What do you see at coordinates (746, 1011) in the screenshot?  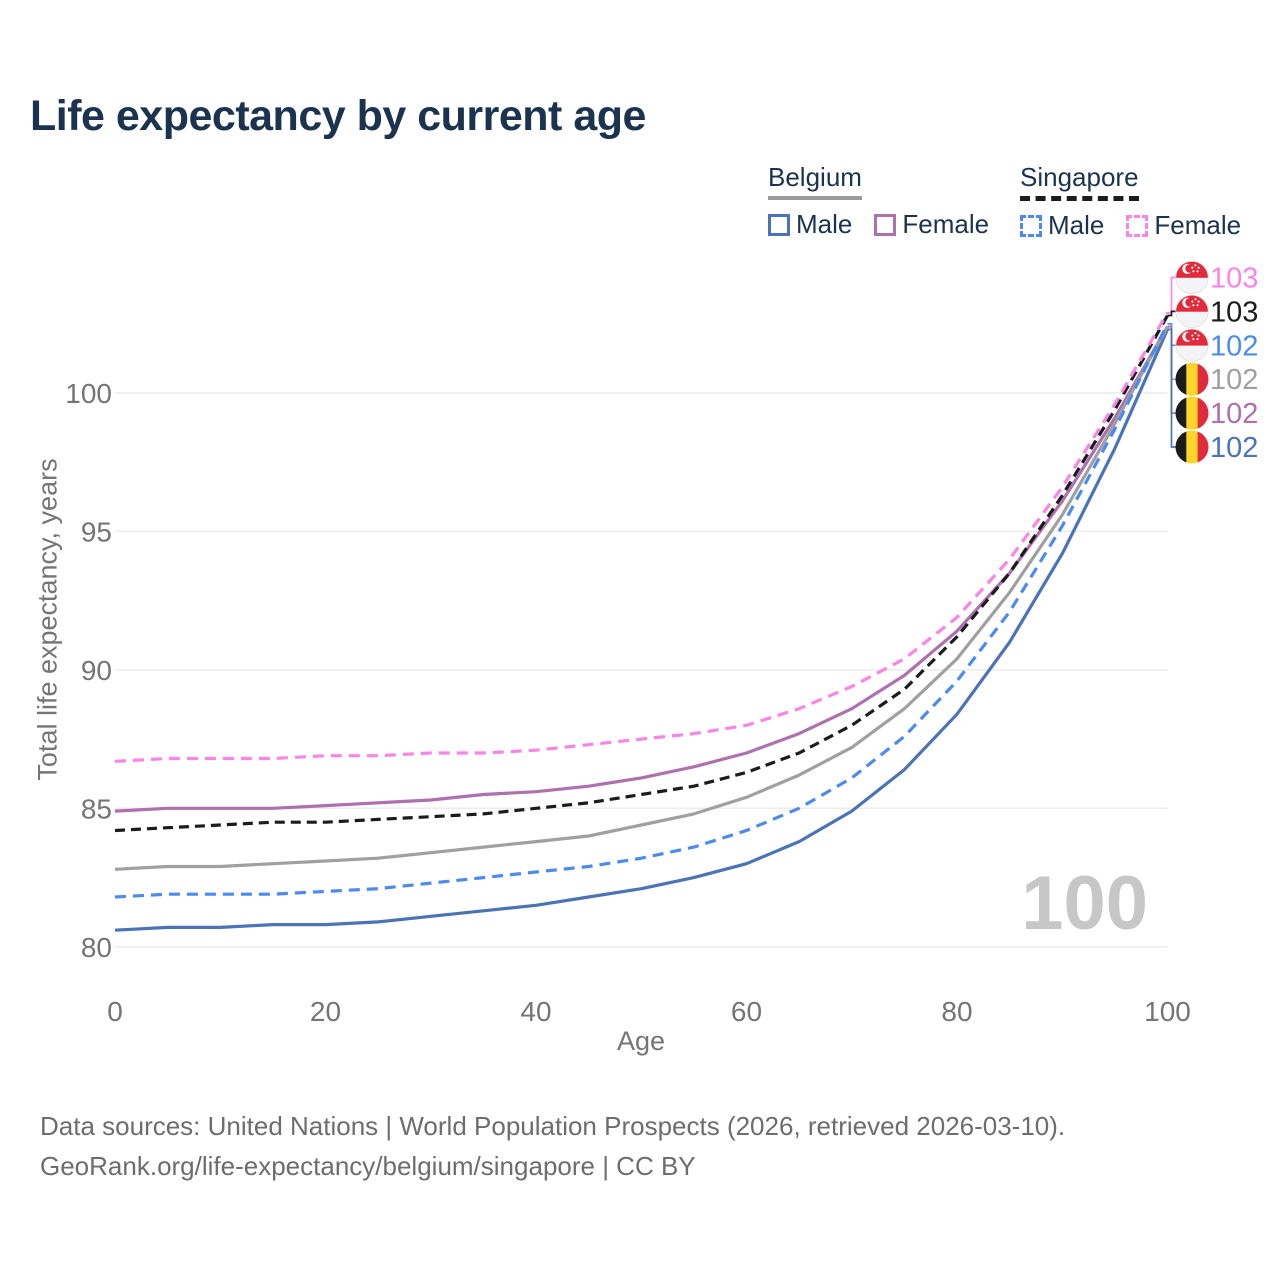 I see `x-tick-label: 60` at bounding box center [746, 1011].